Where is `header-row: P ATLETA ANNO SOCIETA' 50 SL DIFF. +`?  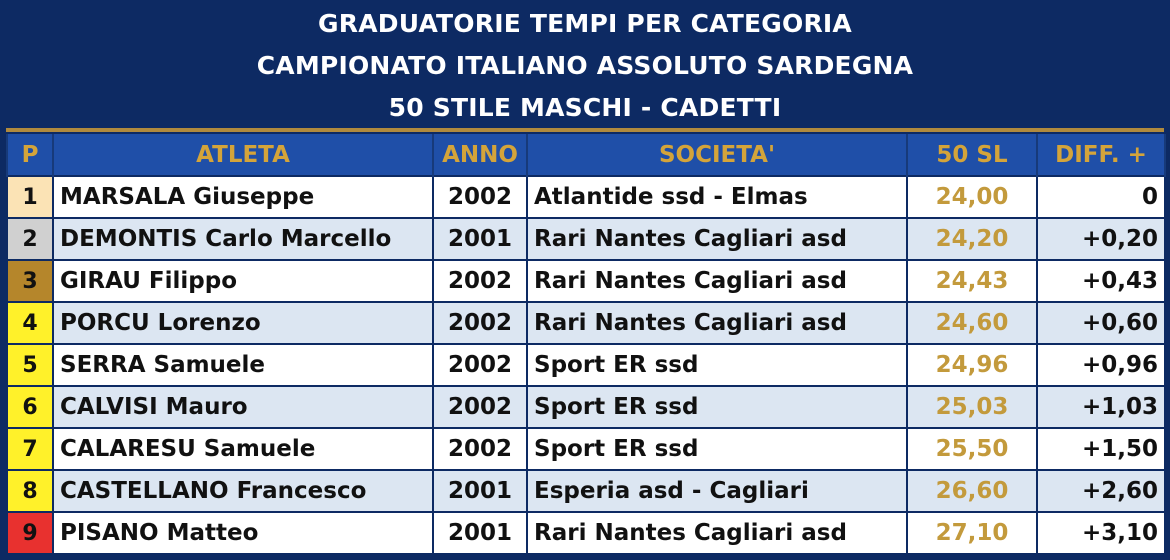 header-row: P ATLETA ANNO SOCIETA' 50 SL DIFF. + is located at coordinates (586, 155).